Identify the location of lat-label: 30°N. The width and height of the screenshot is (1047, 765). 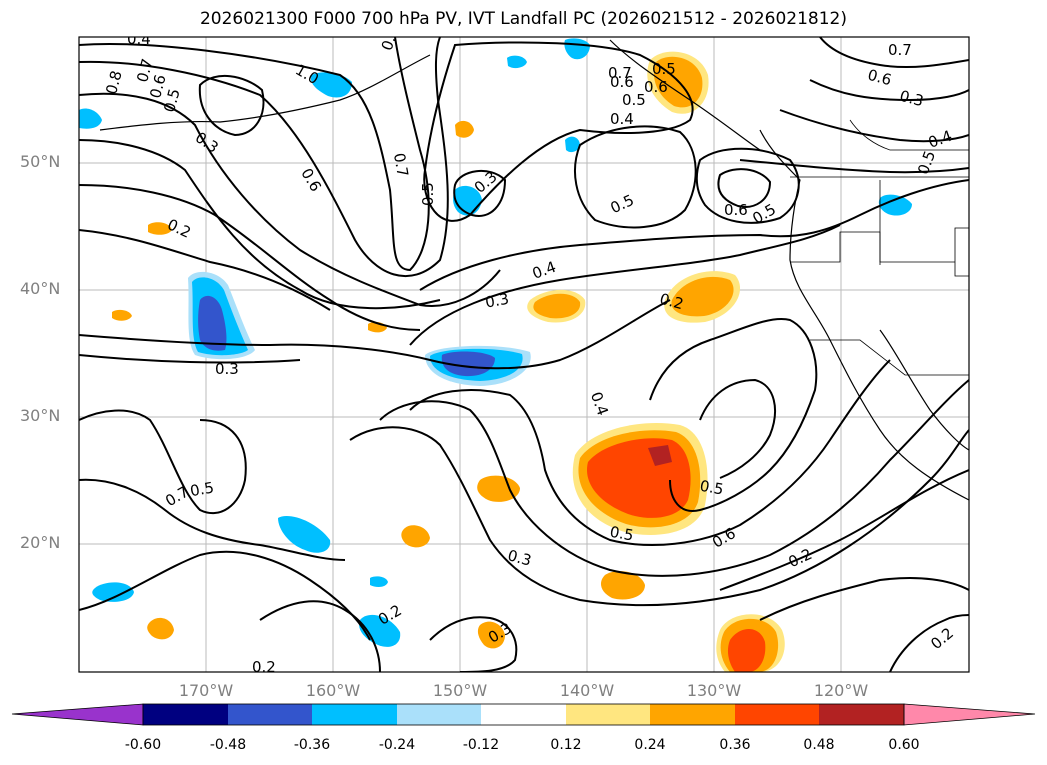
(40, 415).